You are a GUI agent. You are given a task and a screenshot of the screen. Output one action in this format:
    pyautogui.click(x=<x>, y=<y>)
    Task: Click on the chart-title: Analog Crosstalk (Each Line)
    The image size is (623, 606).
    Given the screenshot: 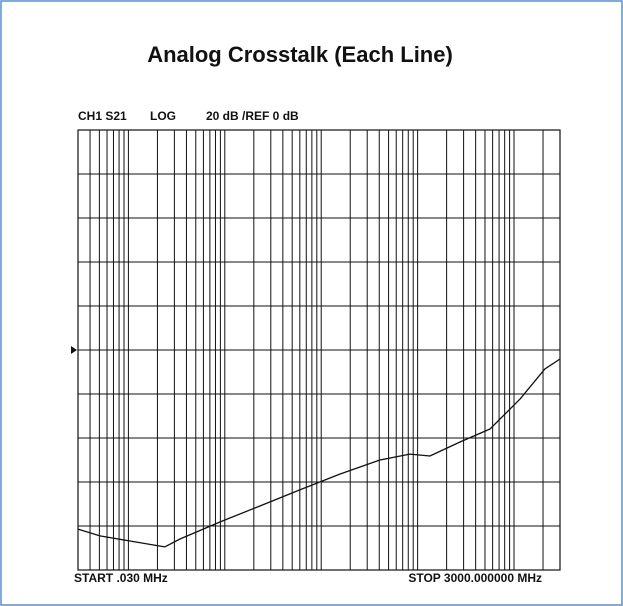 What is the action you would take?
    pyautogui.click(x=300, y=54)
    